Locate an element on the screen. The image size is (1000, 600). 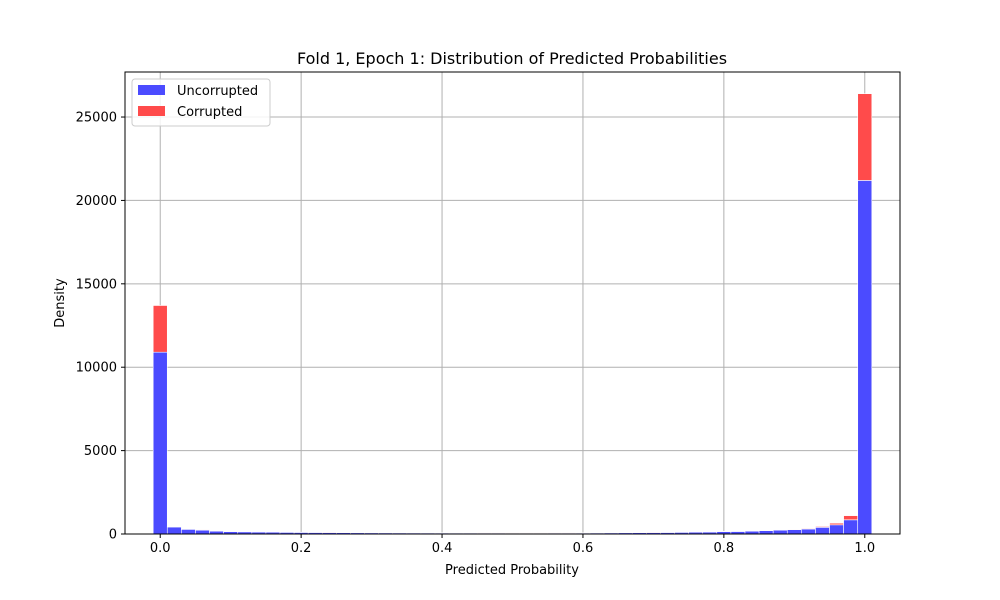
legend-swatch-corrupted is located at coordinates (151, 111).